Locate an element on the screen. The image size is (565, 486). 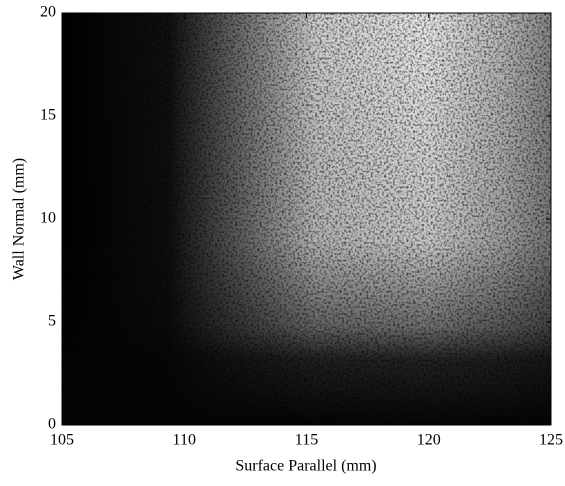
x-tick-label: 120 is located at coordinates (429, 440).